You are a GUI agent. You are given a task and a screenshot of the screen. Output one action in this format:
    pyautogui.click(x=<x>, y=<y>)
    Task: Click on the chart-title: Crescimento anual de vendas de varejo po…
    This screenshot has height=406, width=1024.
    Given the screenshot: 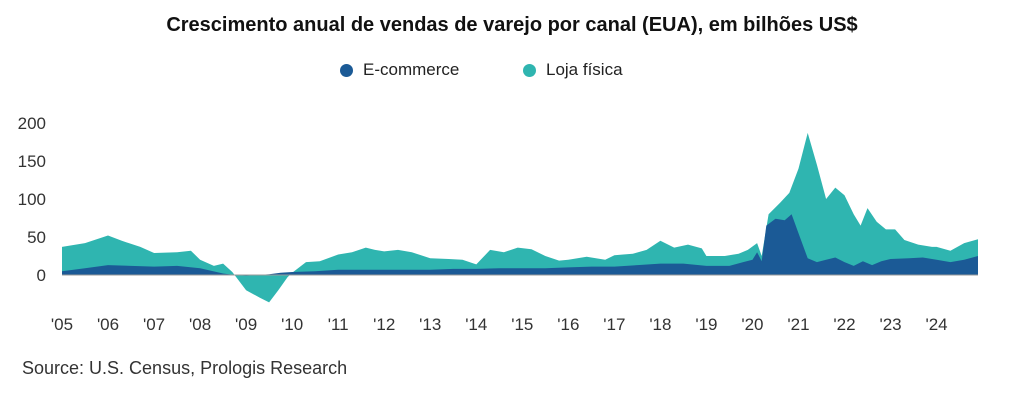 What is the action you would take?
    pyautogui.click(x=512, y=25)
    